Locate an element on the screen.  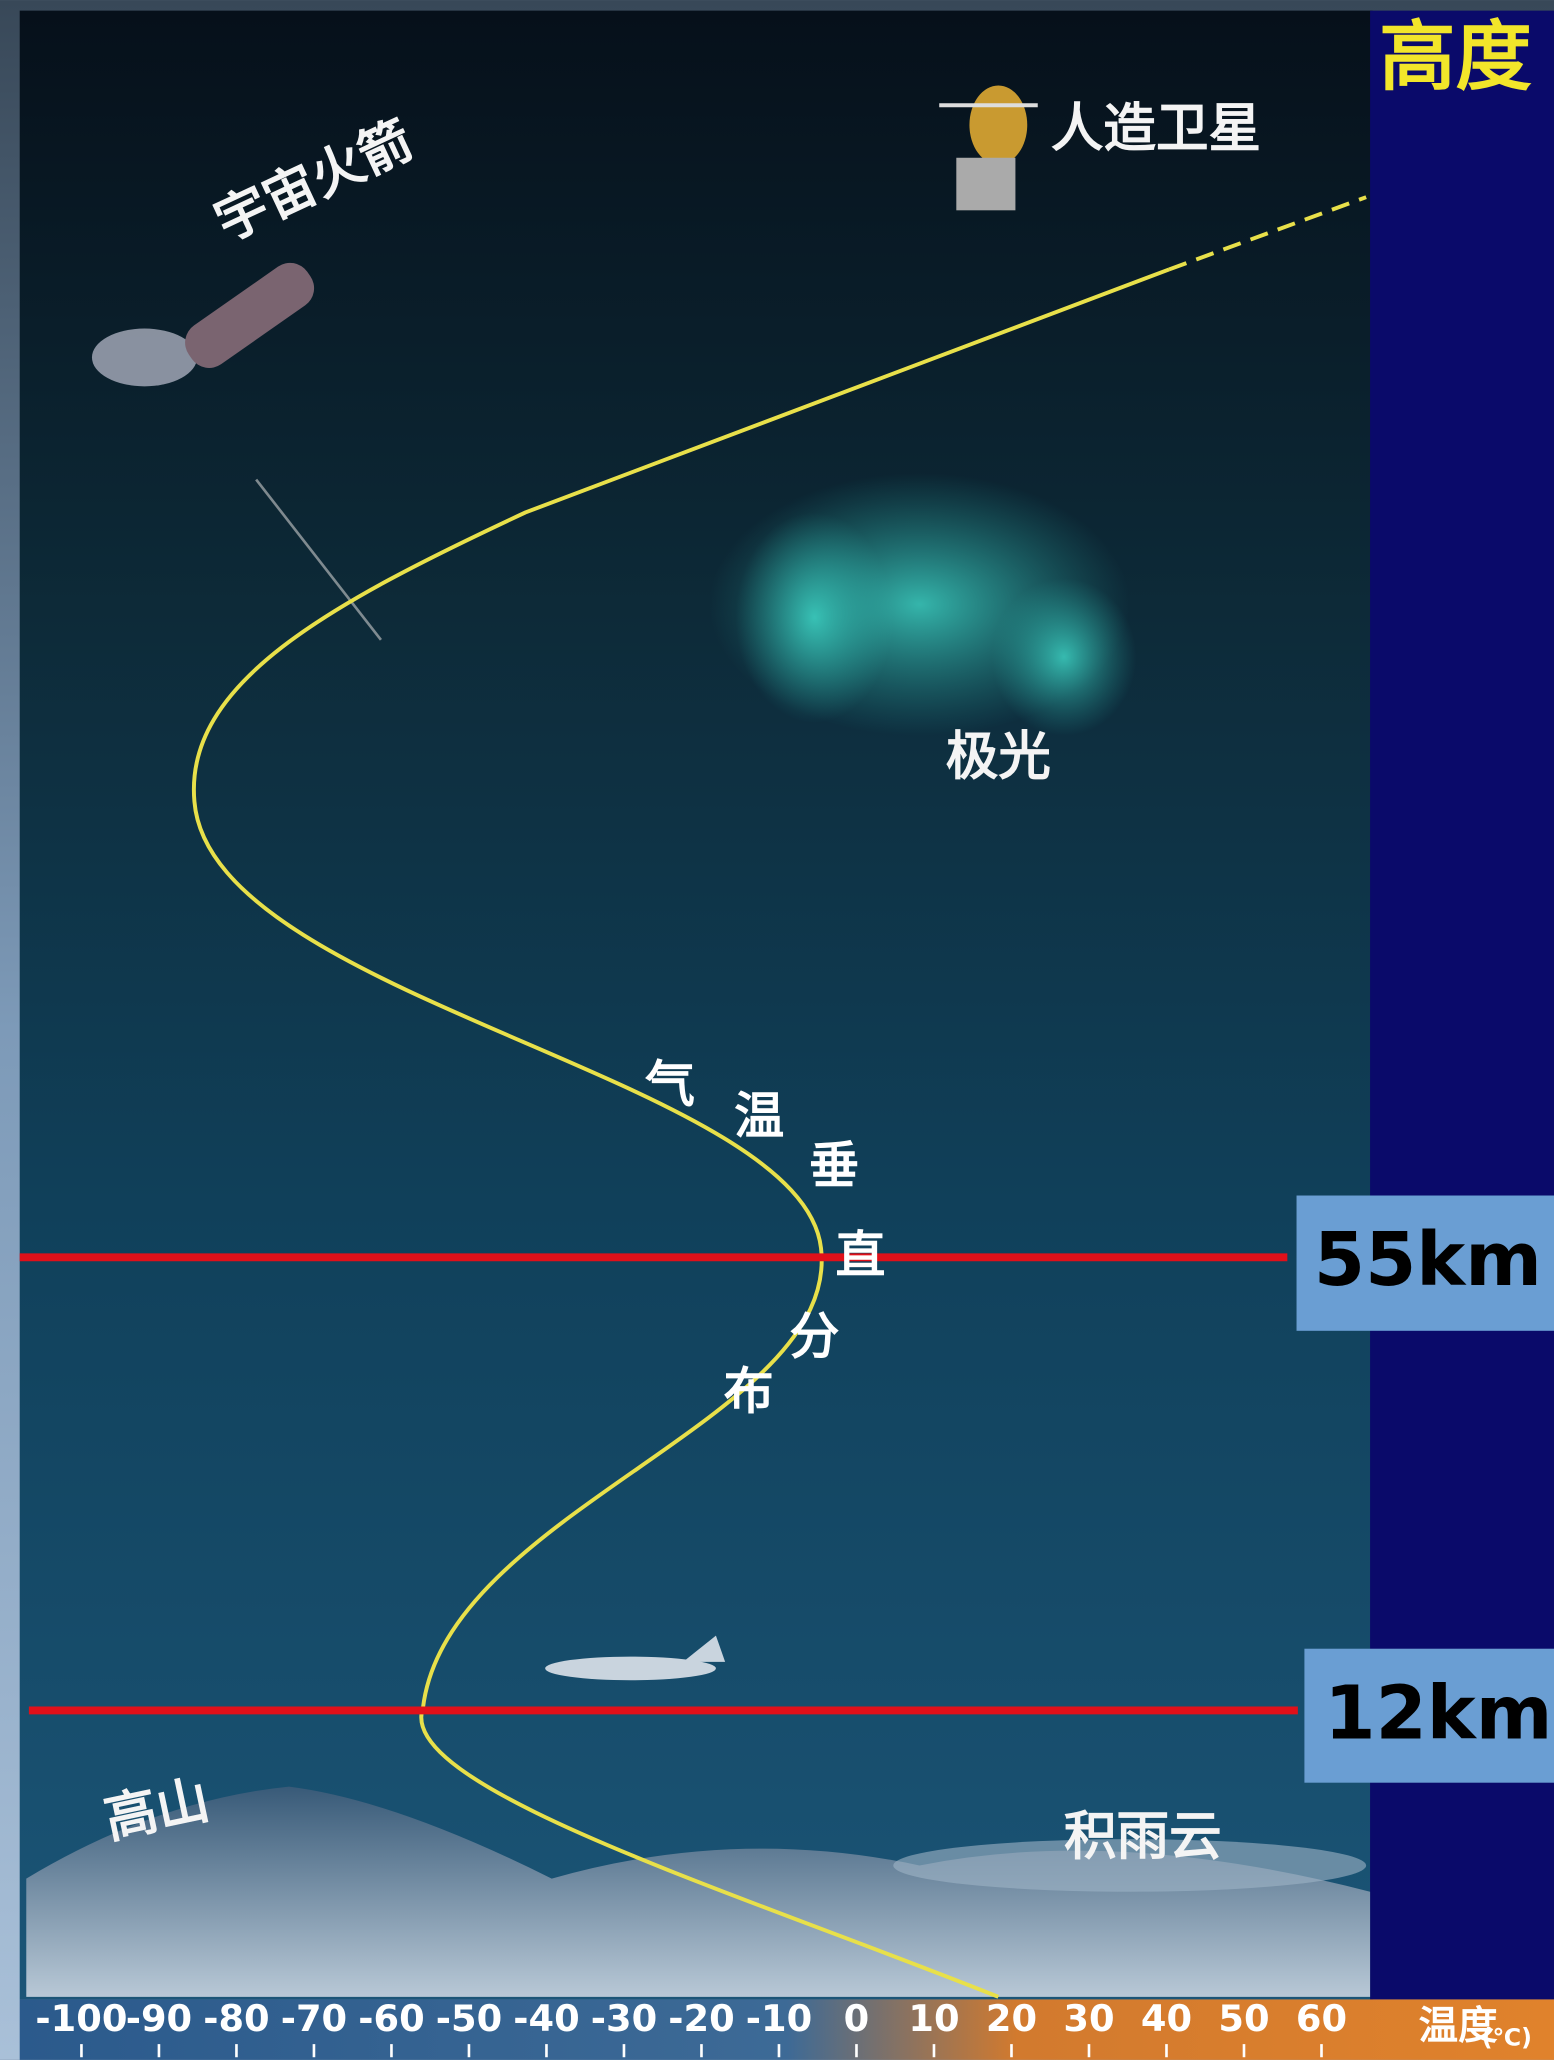
altitude-title: 高度 is located at coordinates (1455, 56).